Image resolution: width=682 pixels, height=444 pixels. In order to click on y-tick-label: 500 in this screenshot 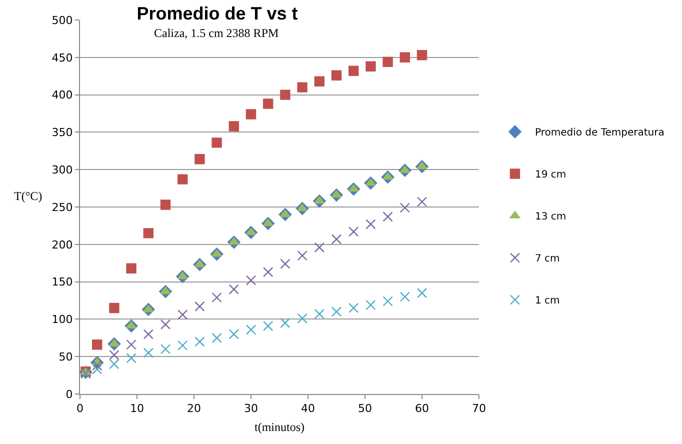, I will do `click(62, 20)`.